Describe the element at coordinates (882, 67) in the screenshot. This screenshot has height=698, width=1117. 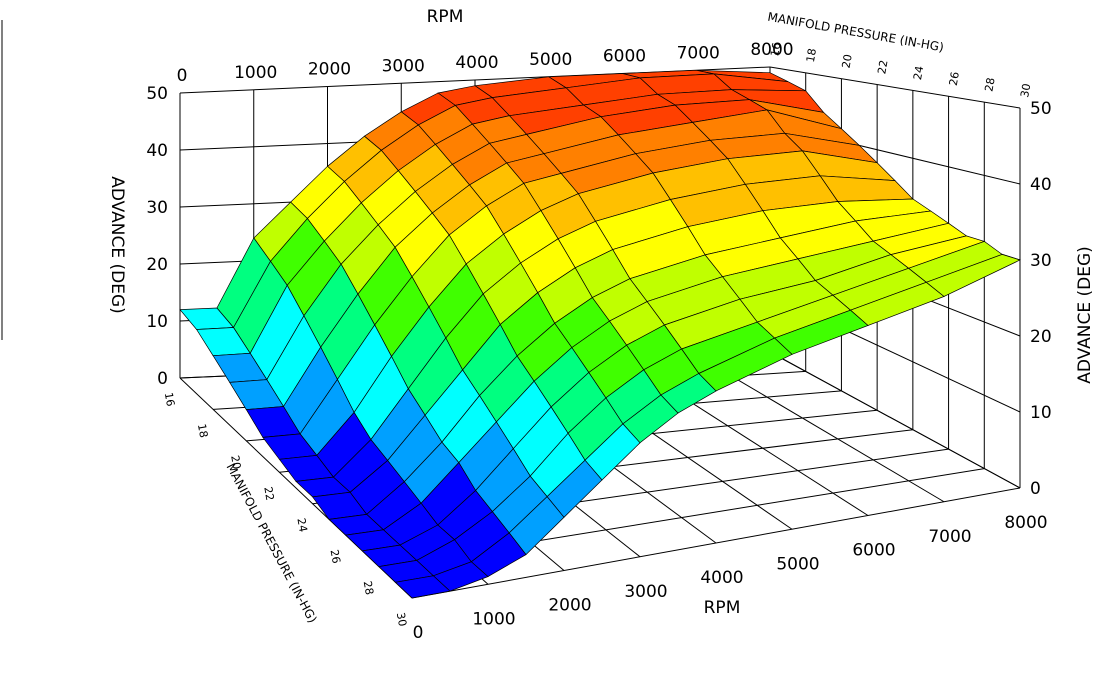
I see `map-top-tick-label: 22` at that location.